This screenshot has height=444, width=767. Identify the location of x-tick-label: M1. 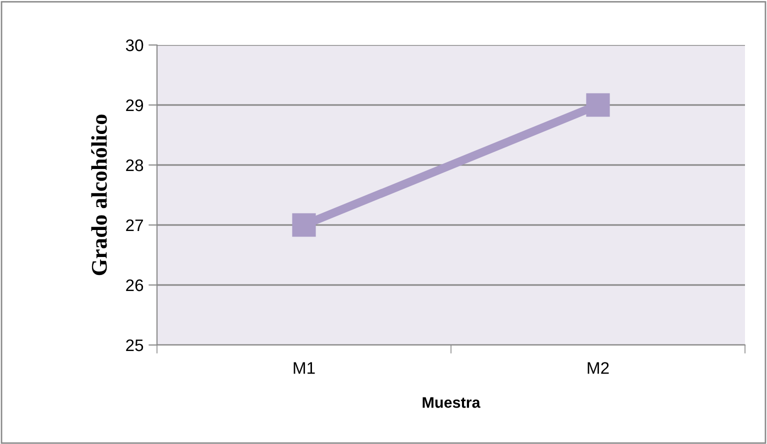
(304, 368).